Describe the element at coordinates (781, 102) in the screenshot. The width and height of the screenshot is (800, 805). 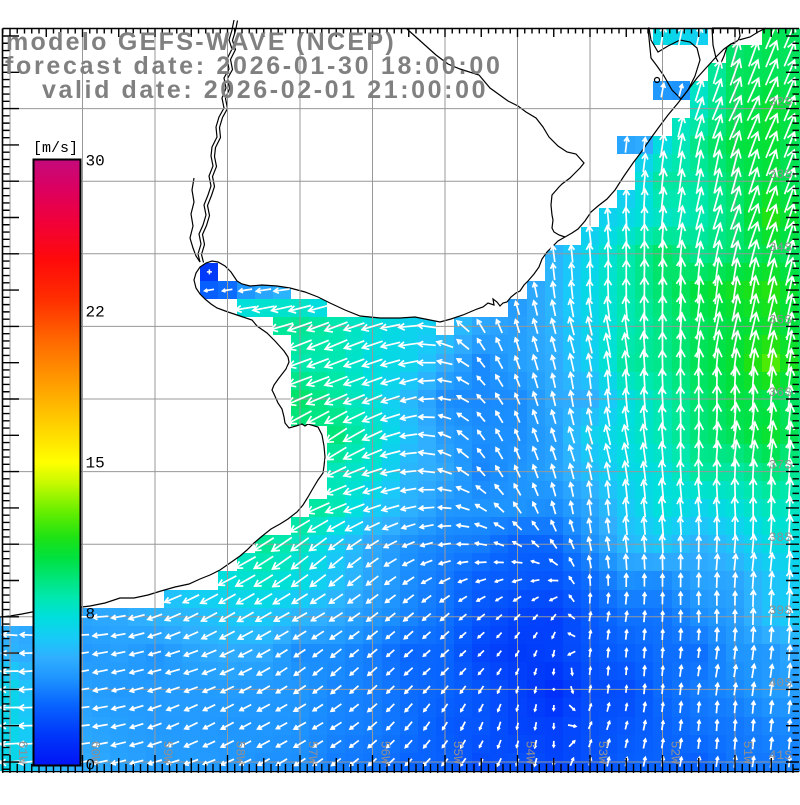
I see `svg-text: 32S` at that location.